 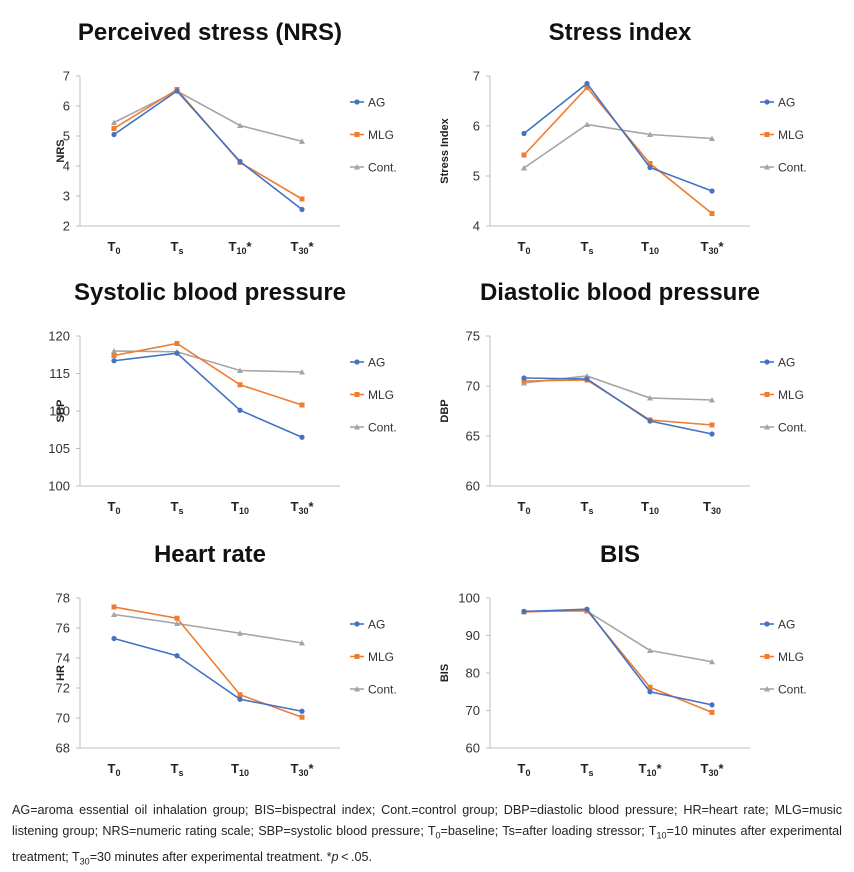 What do you see at coordinates (548, 831) in the screenshot?
I see `footnote-text: =baseline; Ts=after loading stressor; T` at bounding box center [548, 831].